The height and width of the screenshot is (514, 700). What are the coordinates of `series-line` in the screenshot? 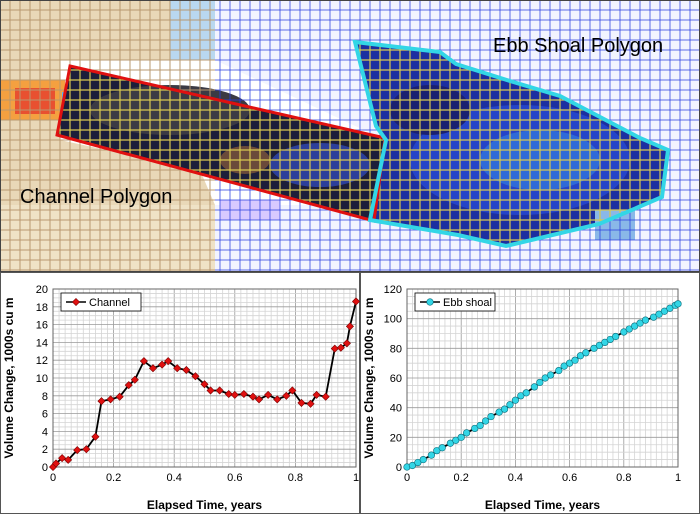 It's located at (204, 384).